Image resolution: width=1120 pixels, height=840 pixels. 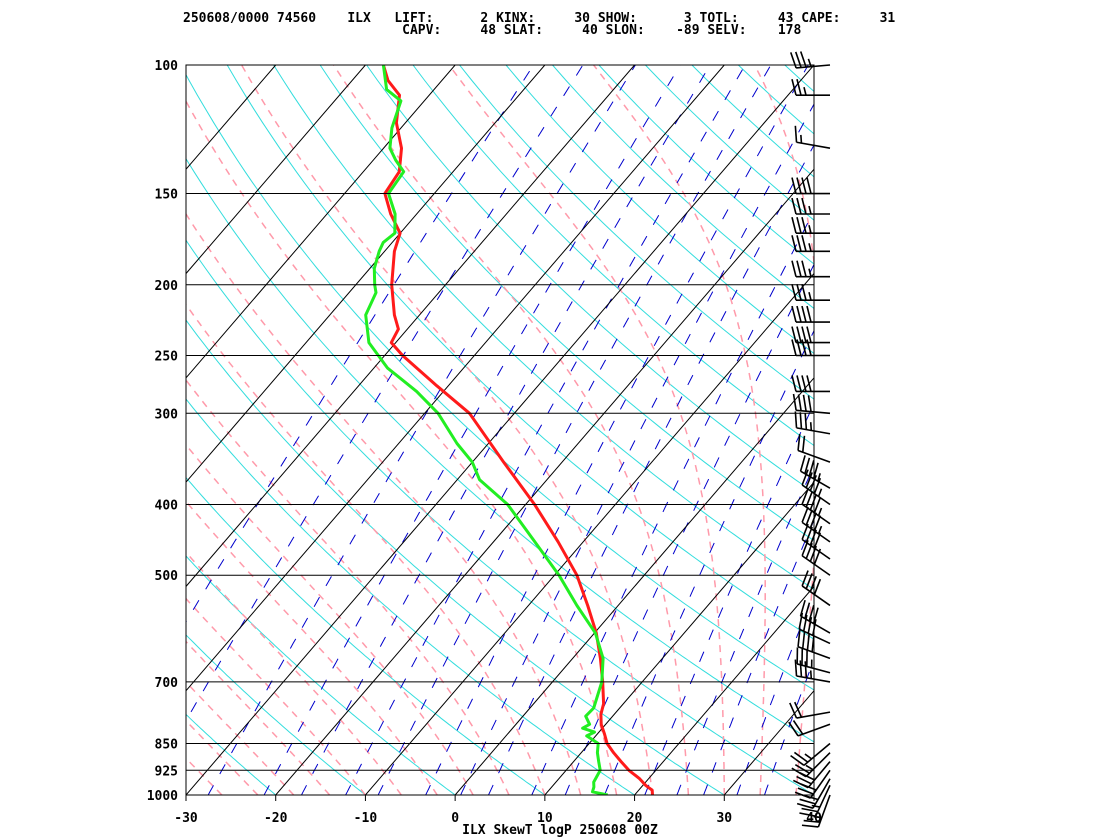 I want to click on temperature-tick-label: 0, so click(x=455, y=818).